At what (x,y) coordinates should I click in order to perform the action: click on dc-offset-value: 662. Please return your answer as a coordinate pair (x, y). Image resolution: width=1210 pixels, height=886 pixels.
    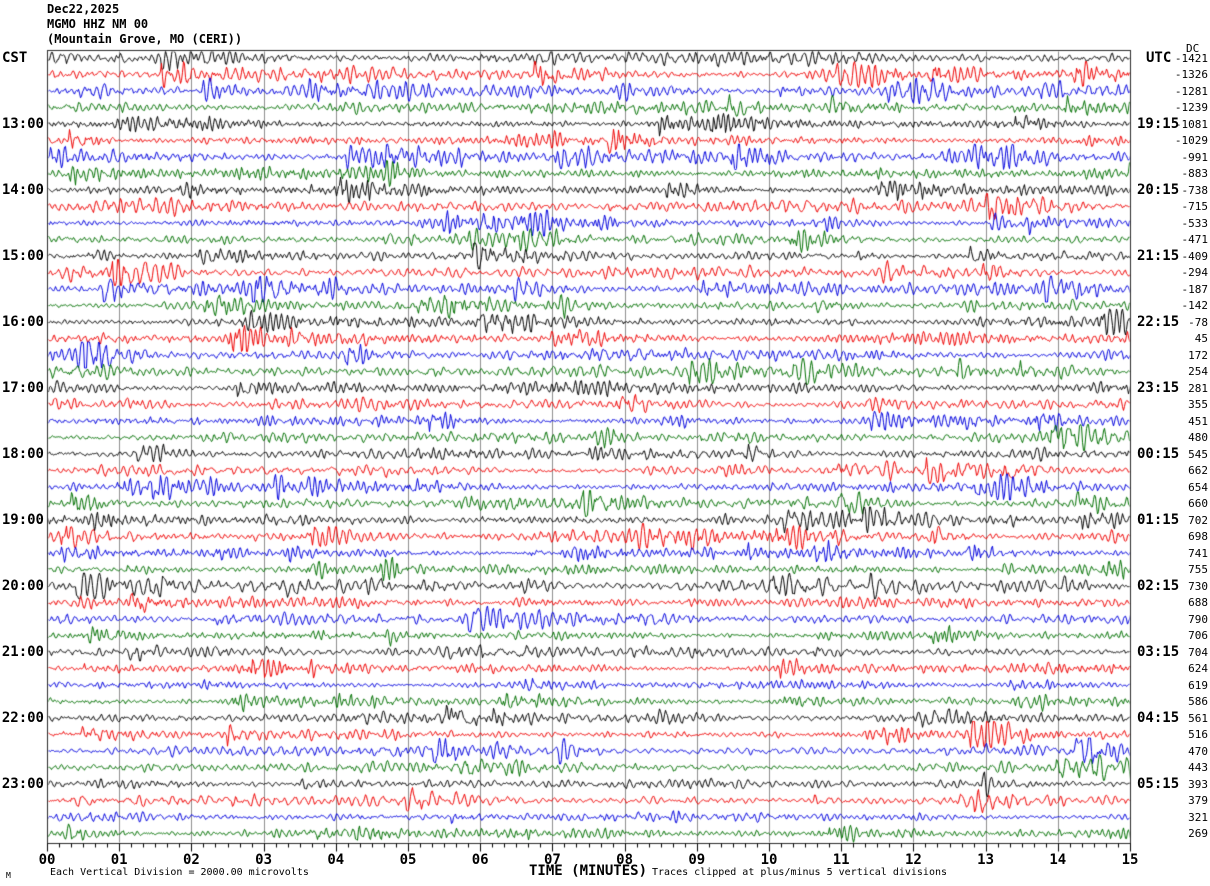
    Looking at the image, I should click on (1198, 470).